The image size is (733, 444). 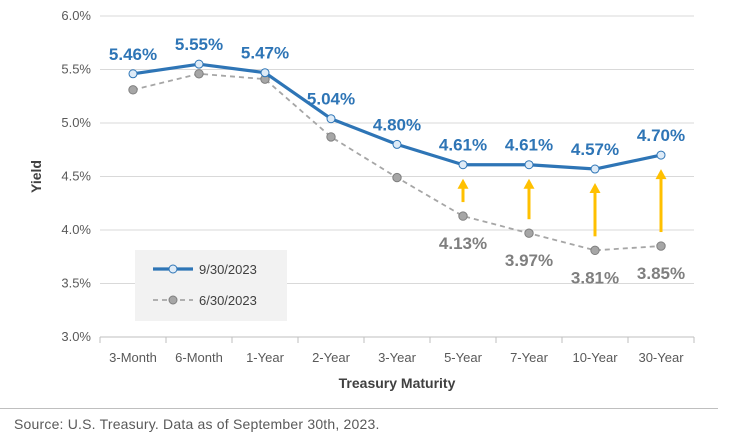 I want to click on y-tick-label: 6.0%, so click(x=76, y=15).